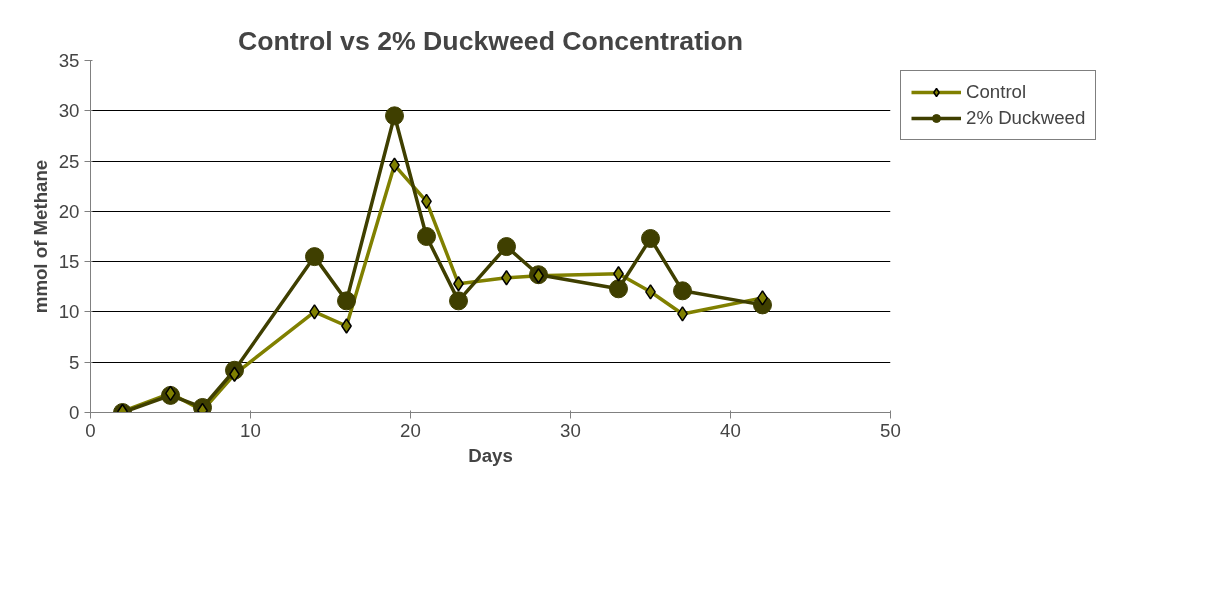 This screenshot has width=1210, height=608. What do you see at coordinates (69, 161) in the screenshot?
I see `y-tick-label: 25` at bounding box center [69, 161].